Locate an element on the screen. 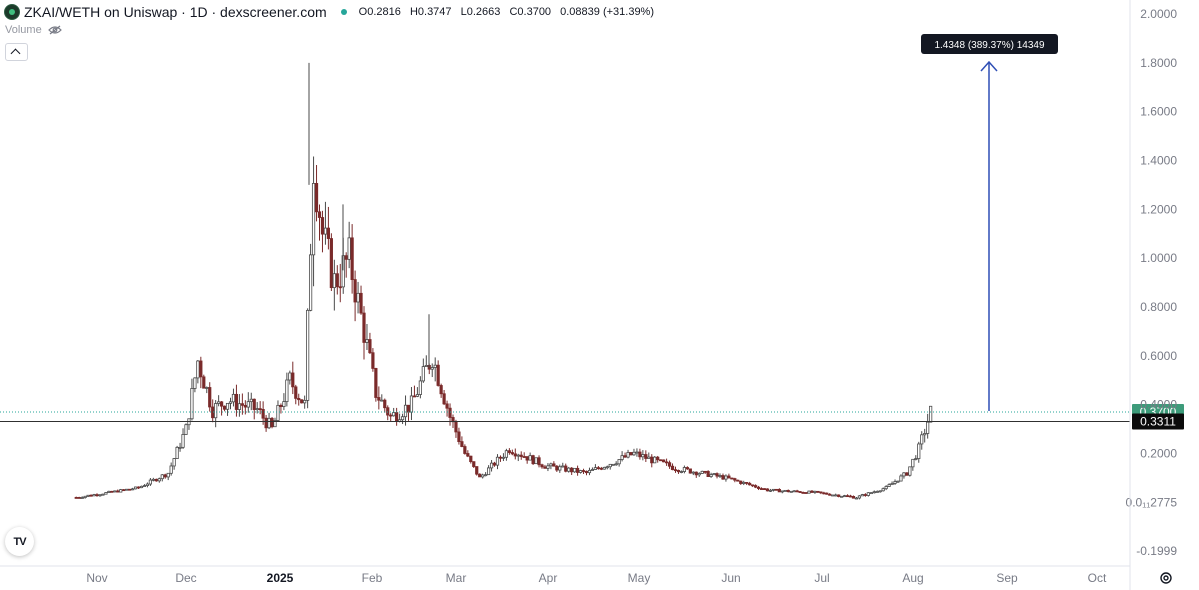 Image resolution: width=1199 pixels, height=590 pixels. measure-label-box is located at coordinates (989, 44).